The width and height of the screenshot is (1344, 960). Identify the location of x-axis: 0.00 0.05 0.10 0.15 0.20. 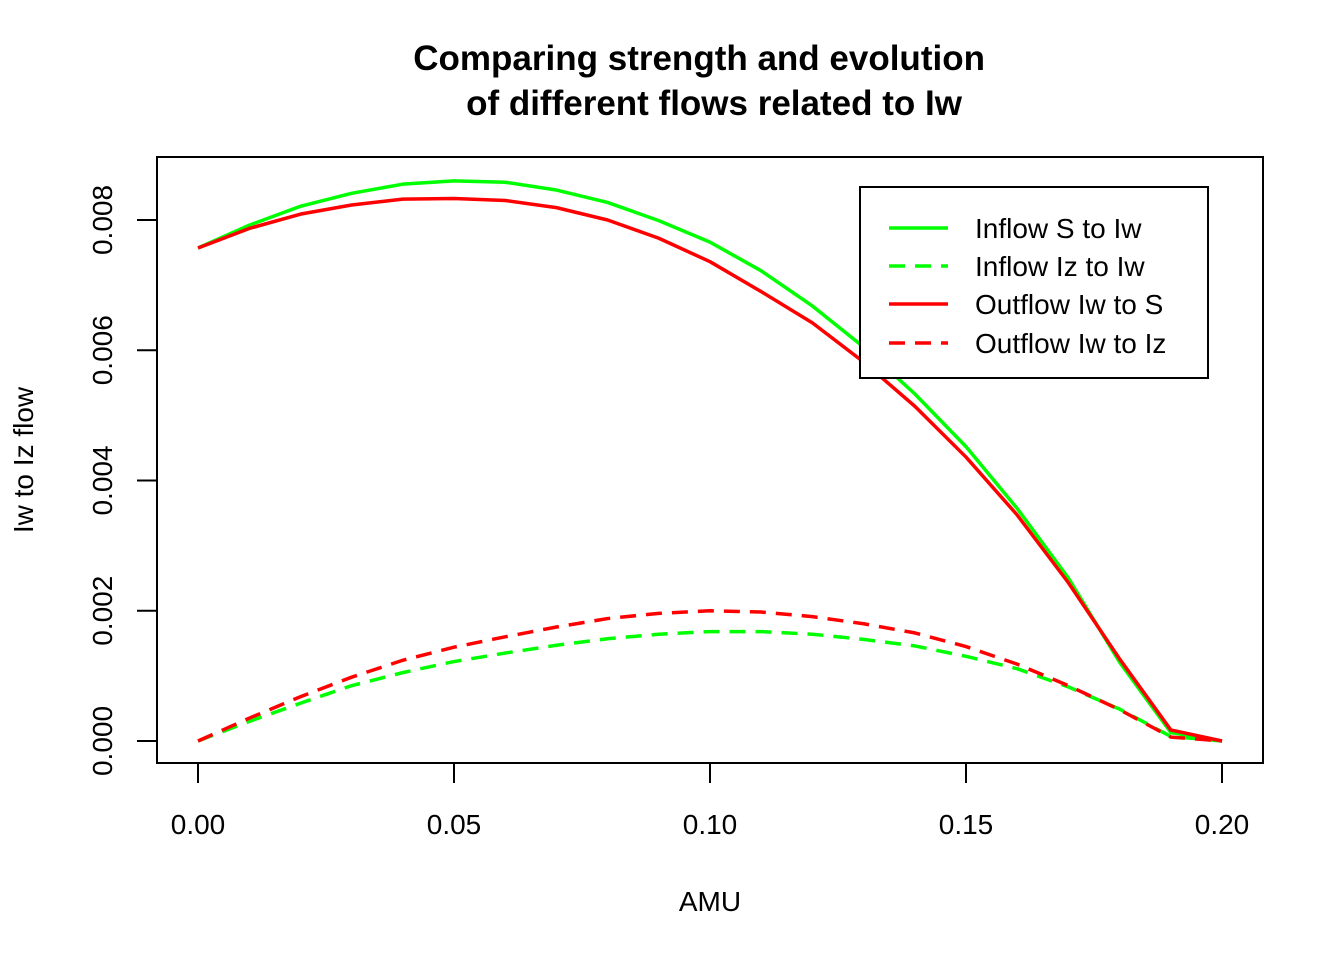
(710, 801).